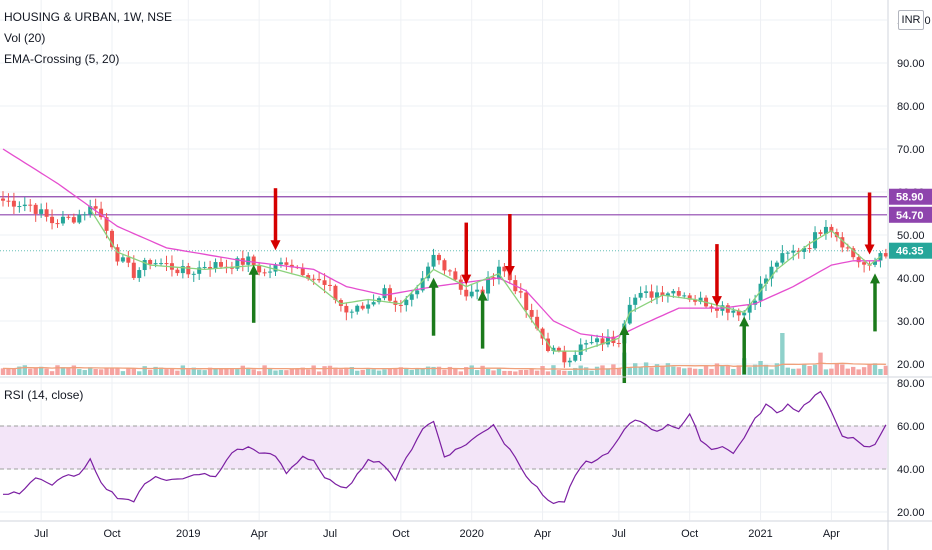 The width and height of the screenshot is (932, 550). Describe the element at coordinates (44, 395) in the screenshot. I see `rsi-legend: RSI (14, close)` at that location.